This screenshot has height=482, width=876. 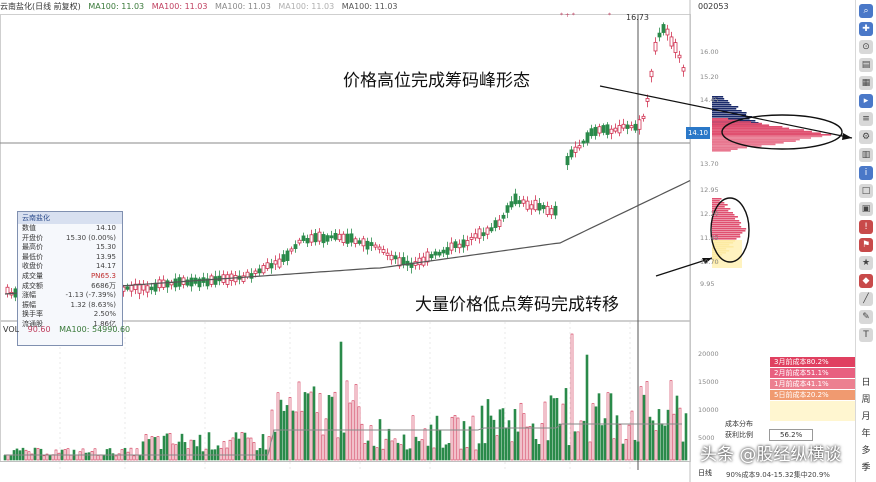 I want to click on crosshair-icon: ✚, so click(x=866, y=29).